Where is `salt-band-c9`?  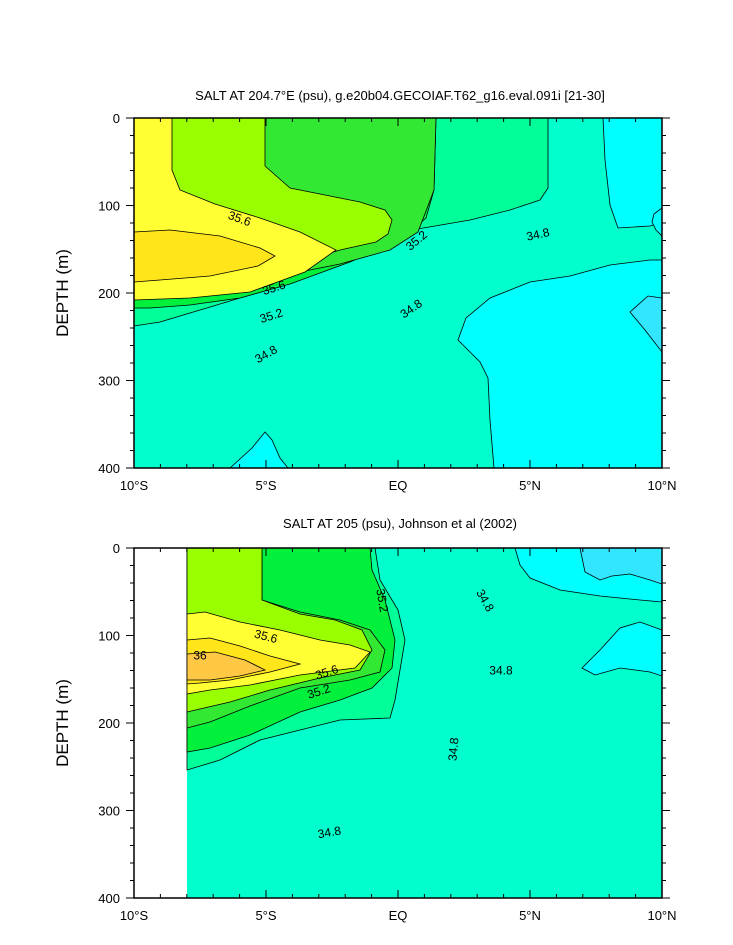
salt-band-c9 is located at coordinates (205, 256).